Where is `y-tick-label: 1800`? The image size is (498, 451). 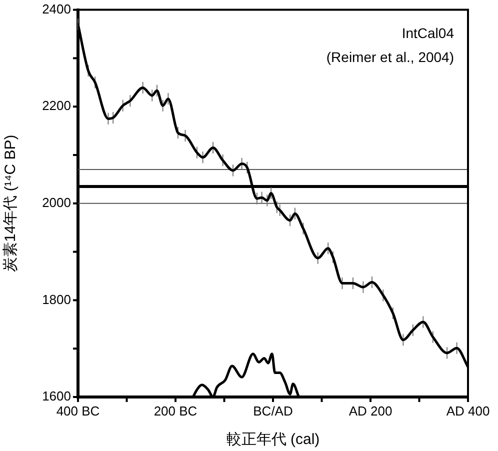
y-tick-label: 1800 is located at coordinates (56, 299).